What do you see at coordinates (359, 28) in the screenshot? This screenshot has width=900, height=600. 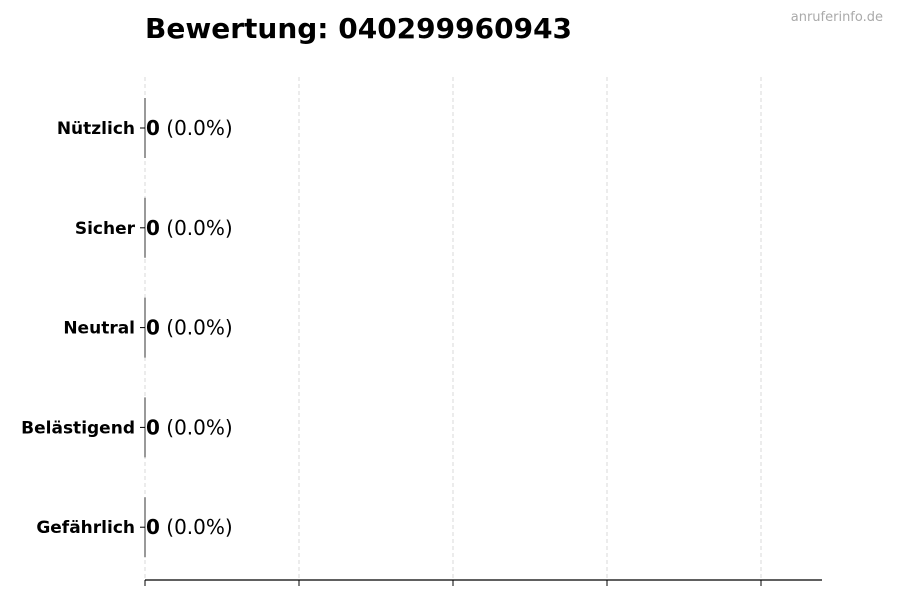 I see `chart-title: Bewertung: 040299960943` at bounding box center [359, 28].